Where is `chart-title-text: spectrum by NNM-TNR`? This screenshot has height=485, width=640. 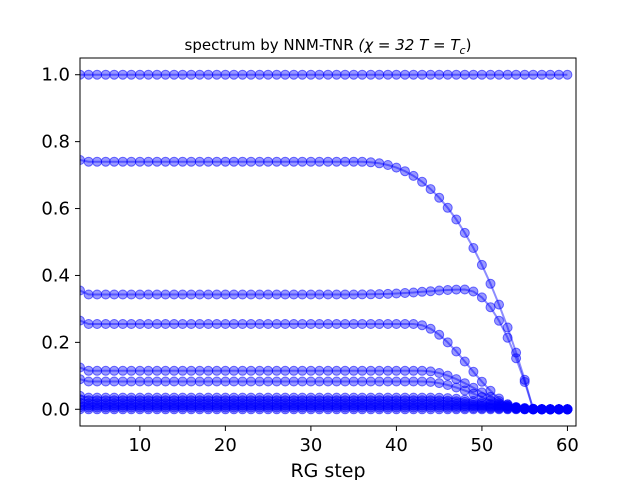
chart-title-text: spectrum by NNM-TNR is located at coordinates (272, 45).